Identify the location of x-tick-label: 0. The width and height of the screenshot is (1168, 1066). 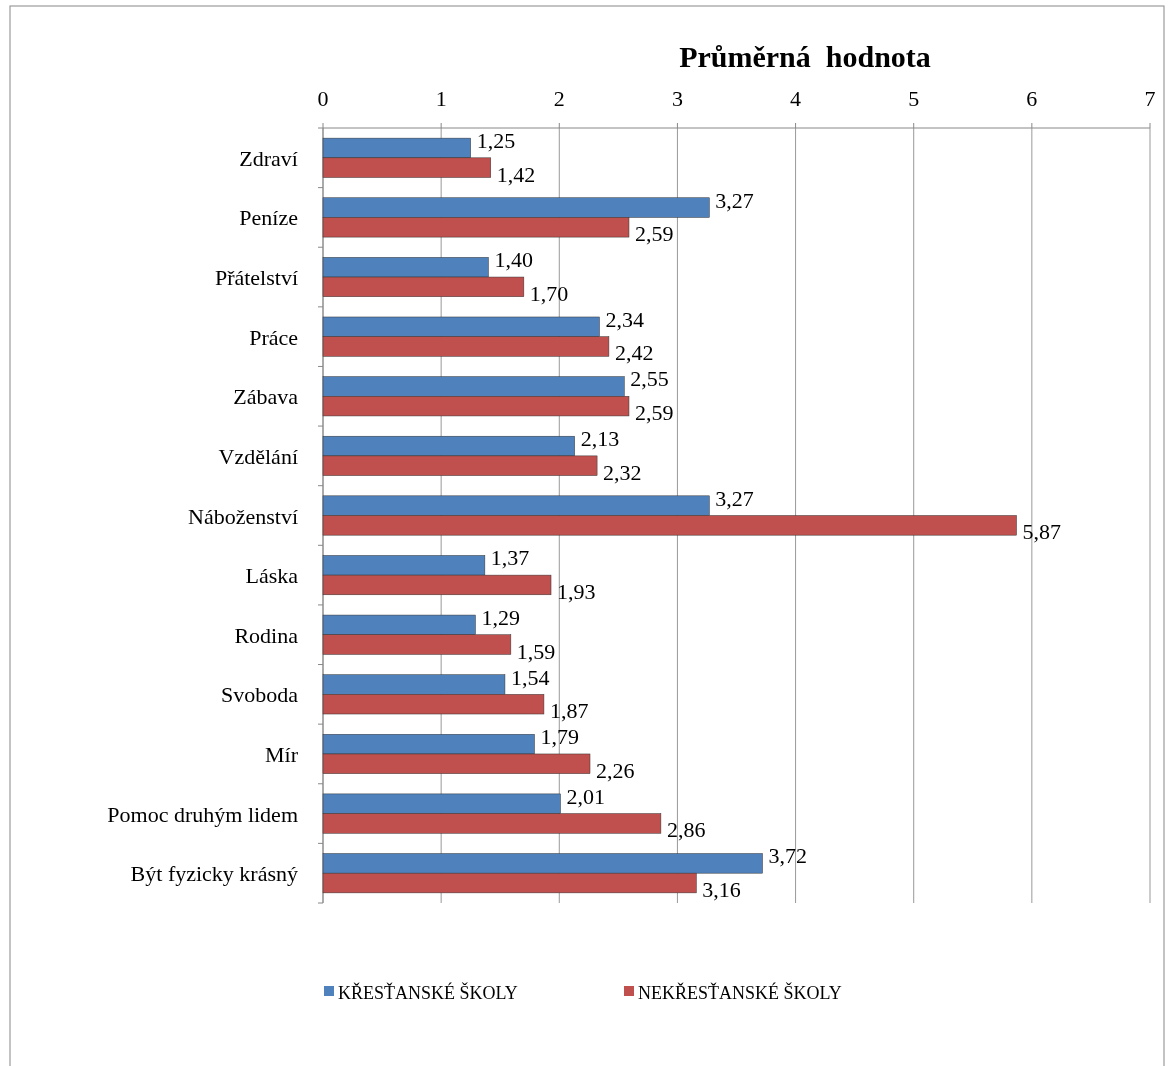
(323, 98).